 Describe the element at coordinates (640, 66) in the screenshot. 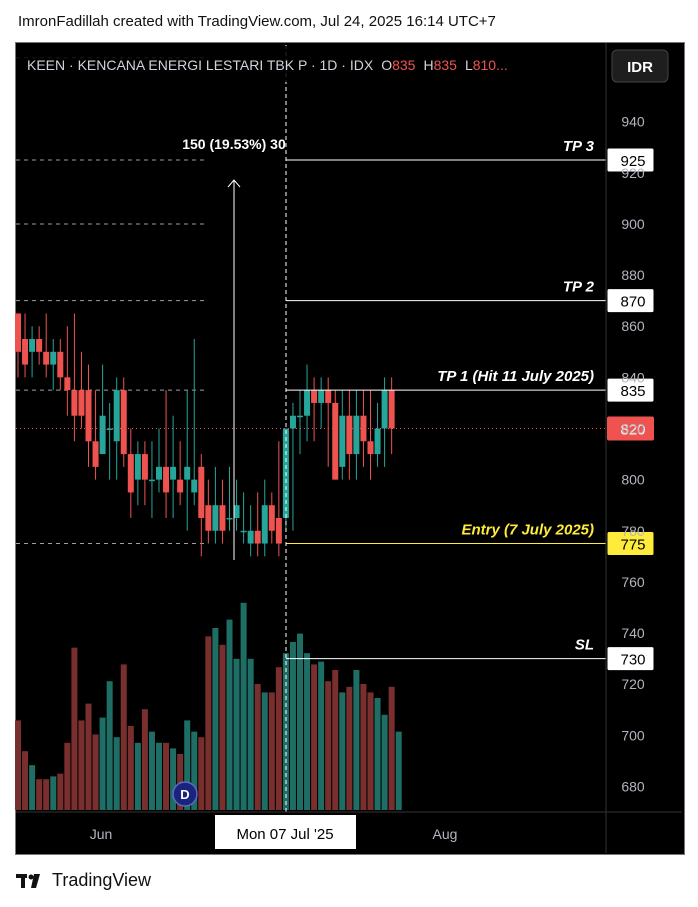

I see `currency-button` at that location.